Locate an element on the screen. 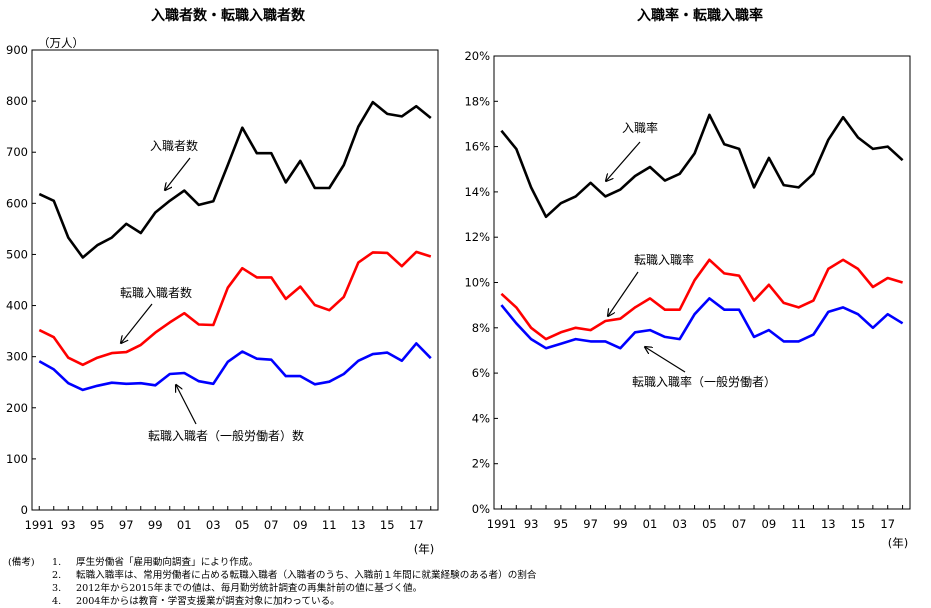 This screenshot has width=931, height=608. chart-left-y-tick-label: 400 is located at coordinates (17, 306).